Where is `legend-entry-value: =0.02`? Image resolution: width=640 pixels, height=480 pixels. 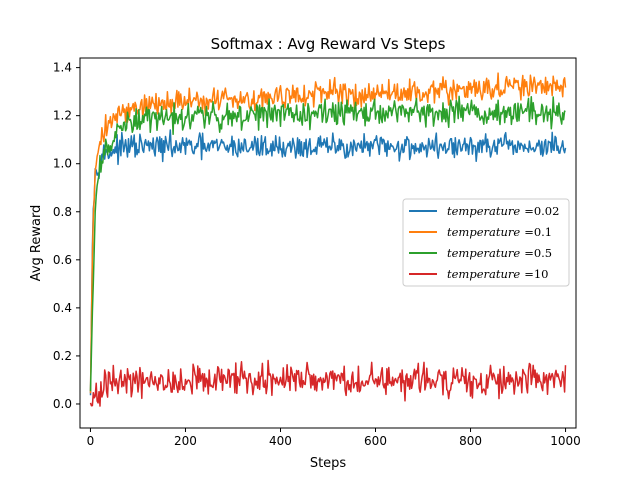
legend-entry-value: =0.02 is located at coordinates (541, 211).